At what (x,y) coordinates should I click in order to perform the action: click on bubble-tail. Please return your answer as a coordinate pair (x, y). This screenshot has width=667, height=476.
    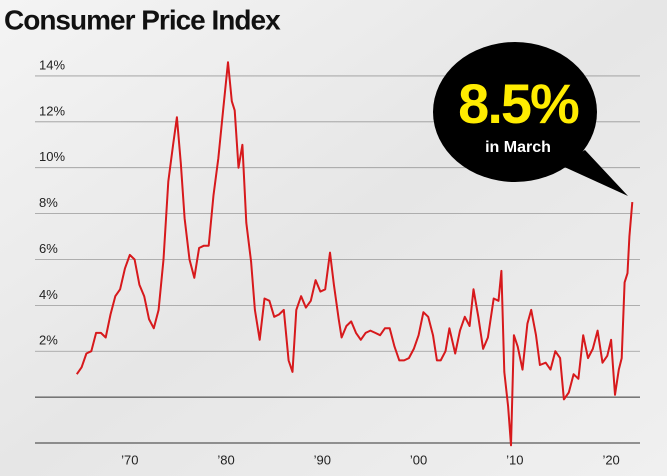
    Looking at the image, I should click on (594, 173).